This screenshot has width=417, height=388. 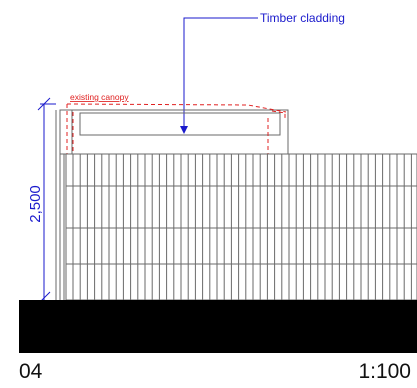 I want to click on existing-canopy-outline, so click(x=176, y=128).